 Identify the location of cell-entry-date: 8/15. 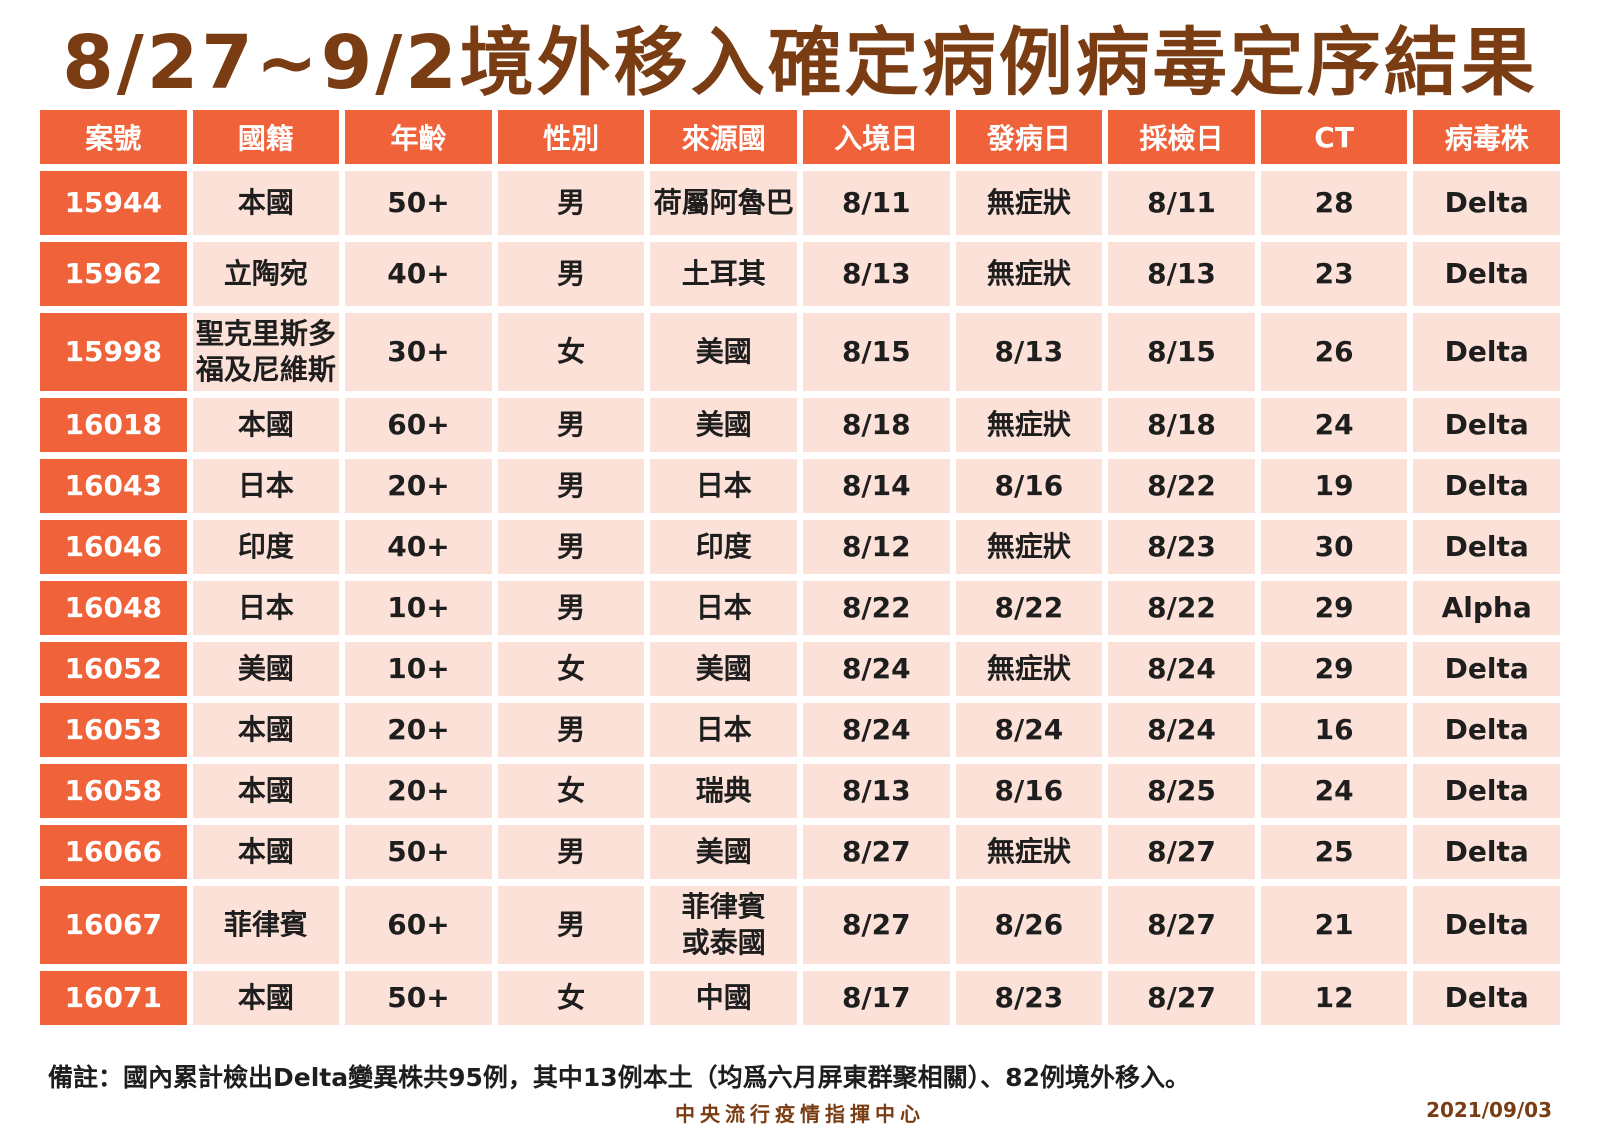
(876, 352).